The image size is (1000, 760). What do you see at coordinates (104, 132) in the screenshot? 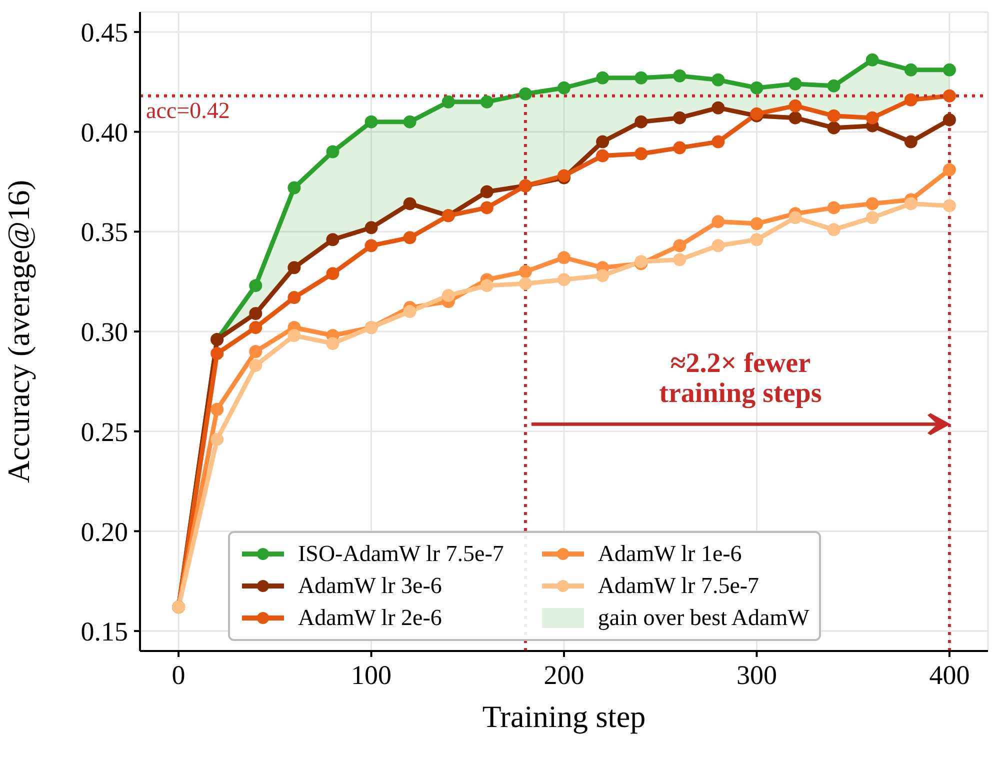
I see `y-tick-label: 0.40` at bounding box center [104, 132].